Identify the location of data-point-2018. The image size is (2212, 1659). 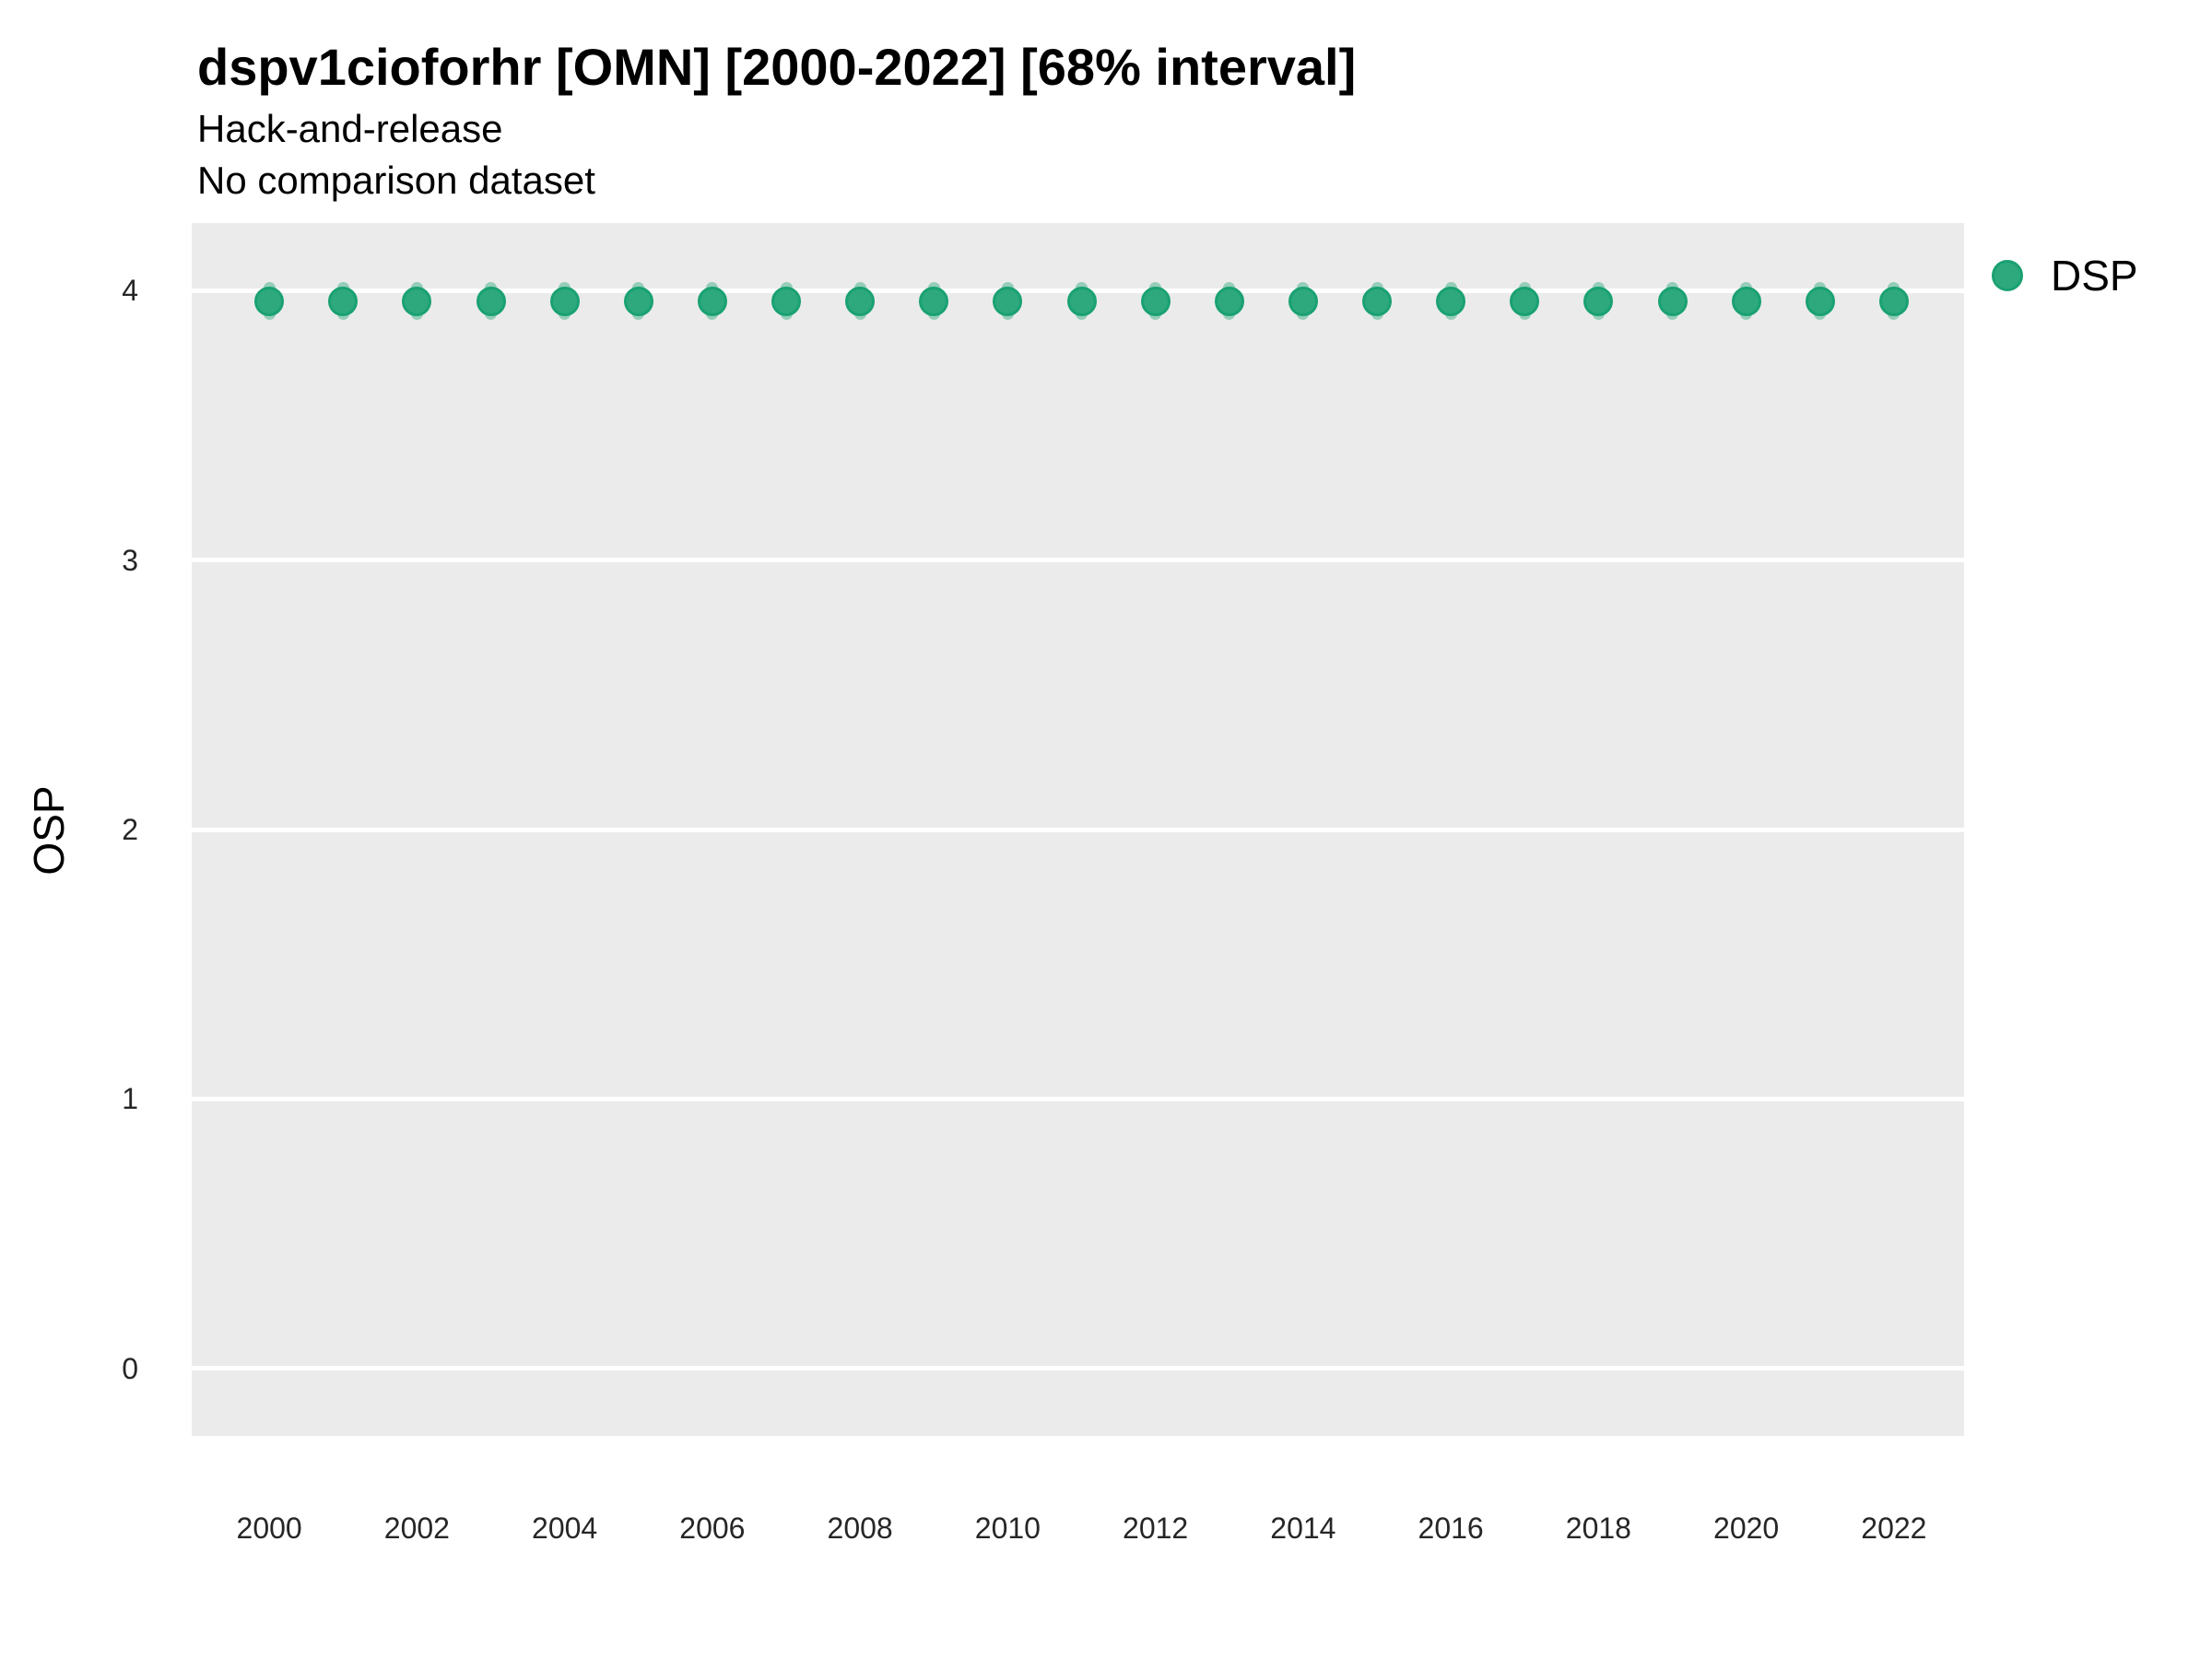
(1598, 301).